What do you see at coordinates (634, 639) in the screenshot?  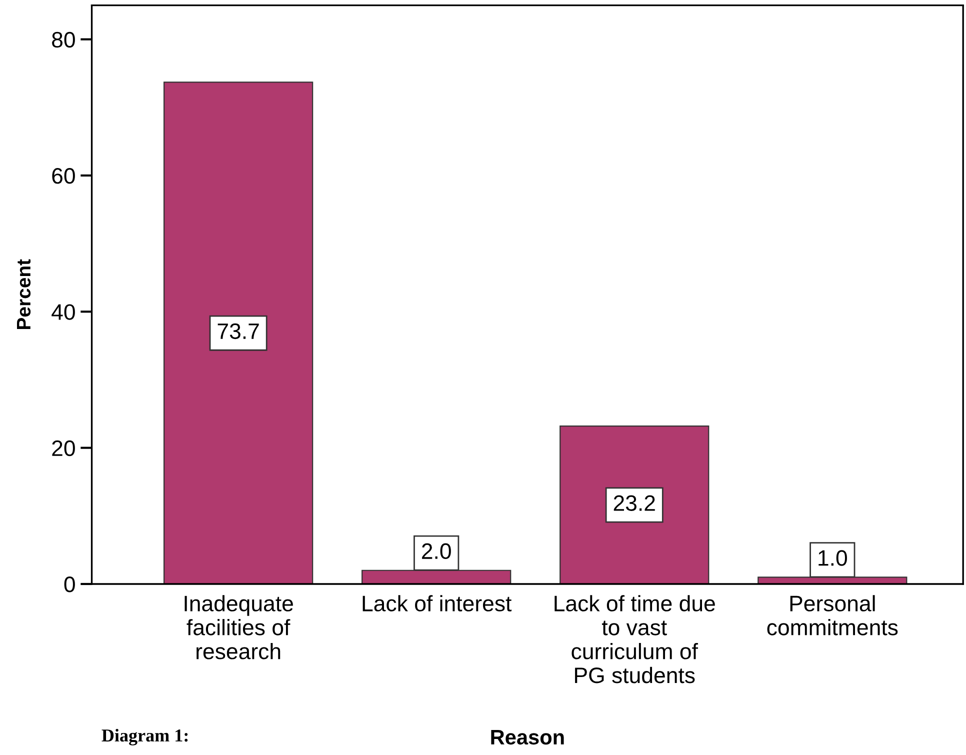 I see `x-tick-label: Lack of time due to vast curriculum of PG students` at bounding box center [634, 639].